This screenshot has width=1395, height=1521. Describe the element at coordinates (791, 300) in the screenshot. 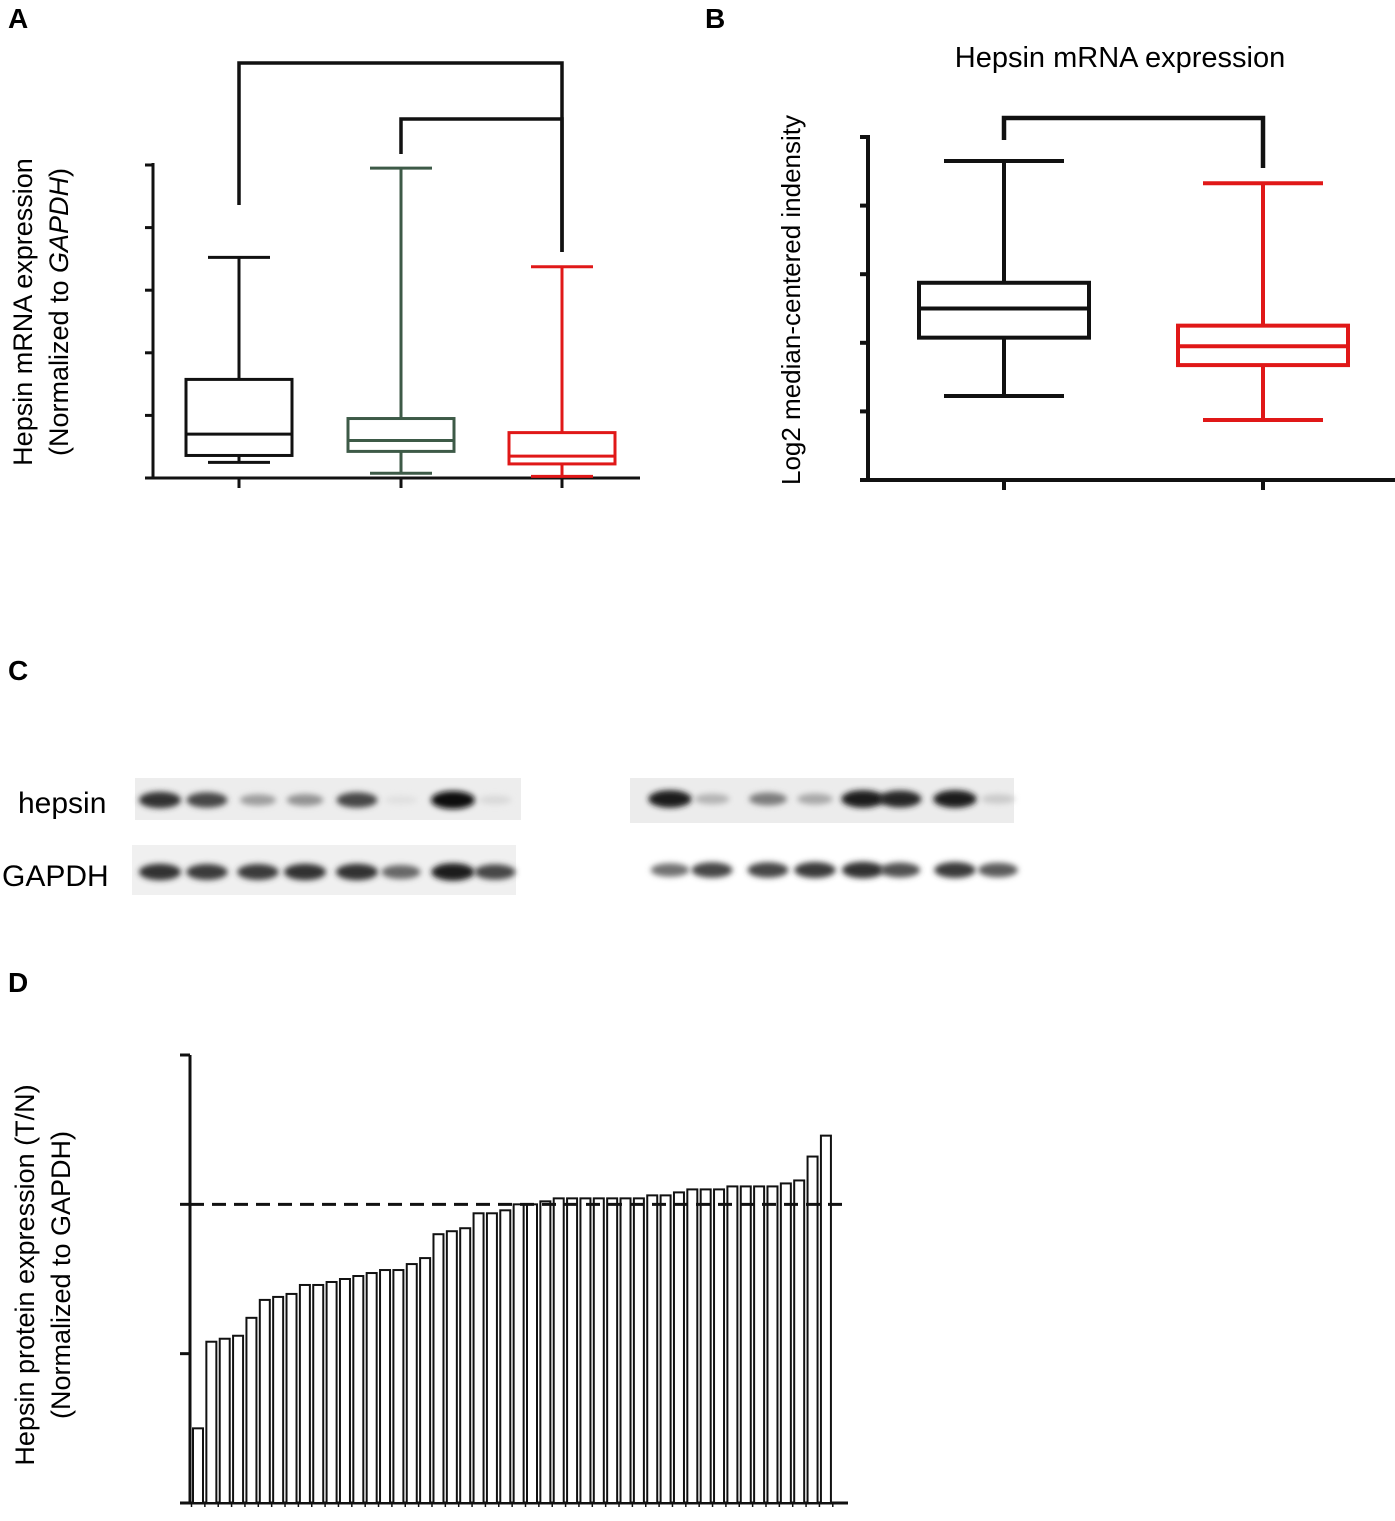

I see `panel-b-ylabel: Log2 median-centered indensity` at that location.